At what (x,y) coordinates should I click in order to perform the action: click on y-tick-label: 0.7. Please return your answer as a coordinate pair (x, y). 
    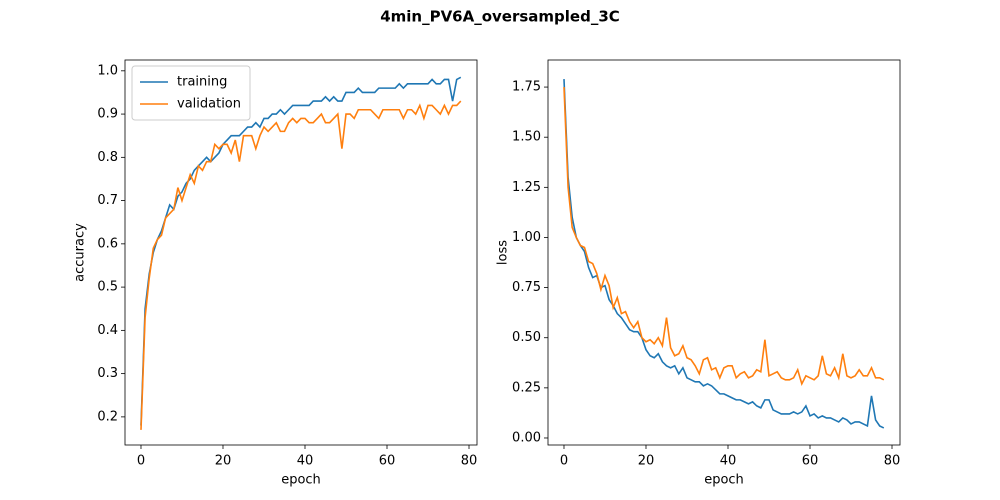
    Looking at the image, I should click on (107, 200).